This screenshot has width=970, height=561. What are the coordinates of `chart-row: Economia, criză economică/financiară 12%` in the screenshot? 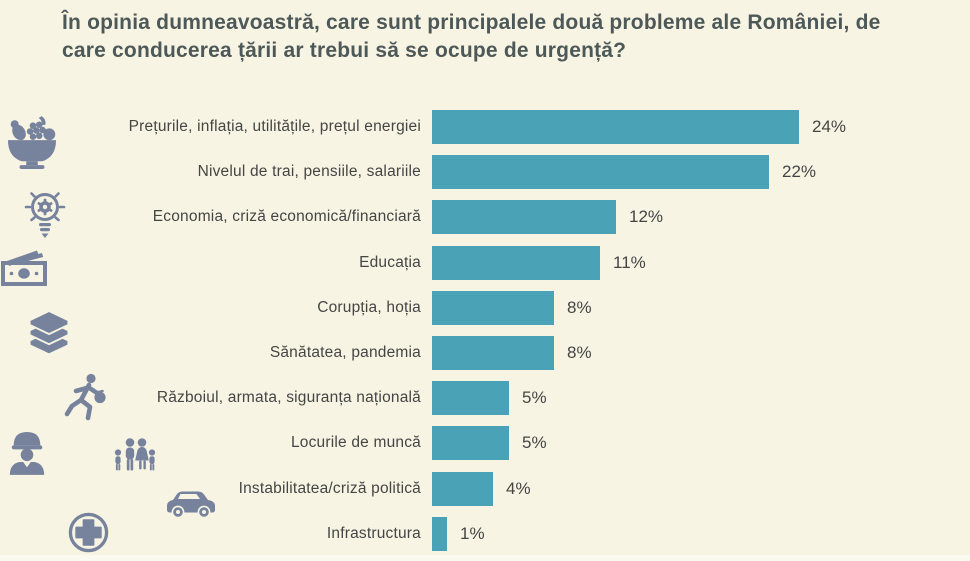 It's located at (332, 217).